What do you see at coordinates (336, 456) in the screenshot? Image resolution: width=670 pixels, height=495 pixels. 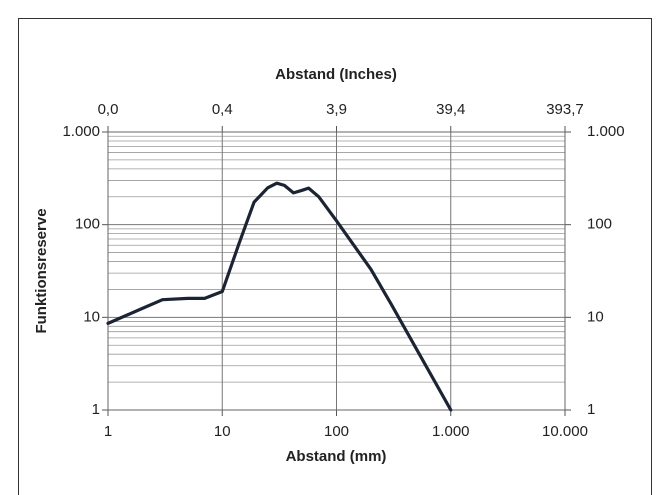 I see `x-title: Abstand (mm)` at bounding box center [336, 456].